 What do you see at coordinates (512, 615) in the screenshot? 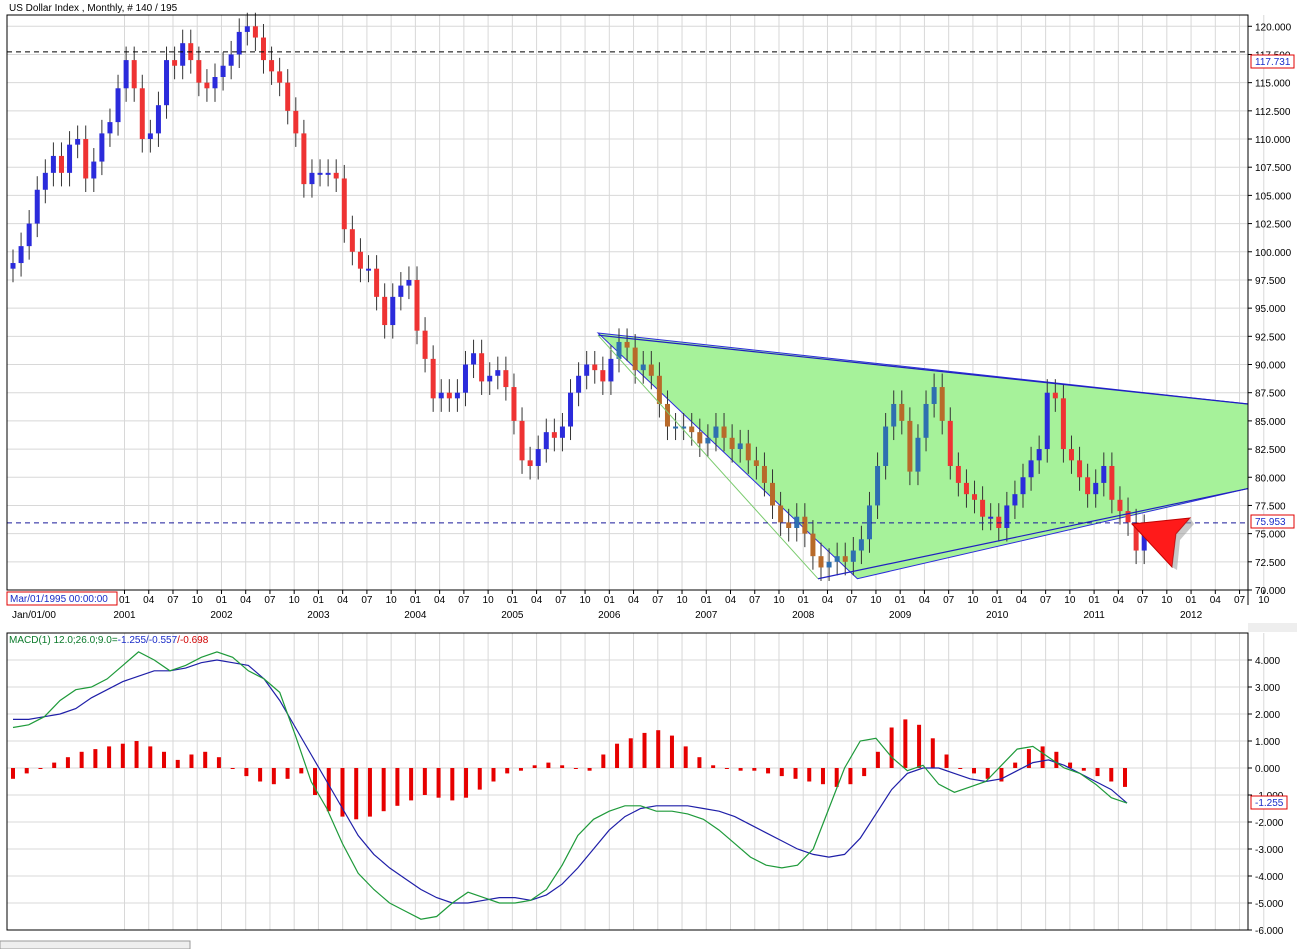
I see `year-tick-label: 2005` at bounding box center [512, 615].